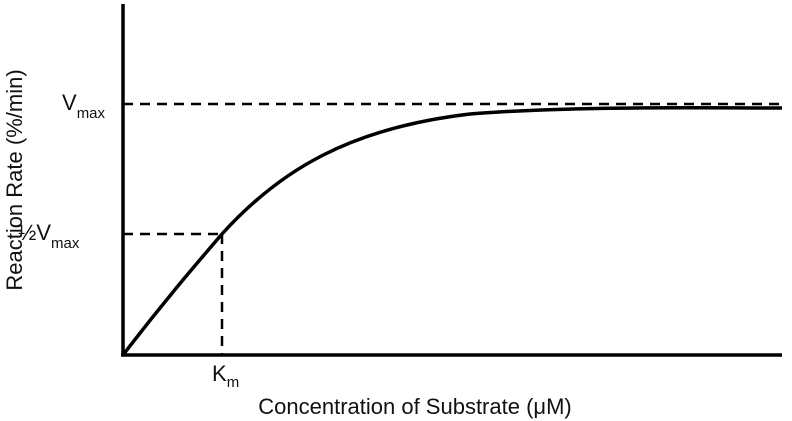 Image resolution: width=792 pixels, height=421 pixels. What do you see at coordinates (34, 232) in the screenshot?
I see `half-vmax-main: ½V` at bounding box center [34, 232].